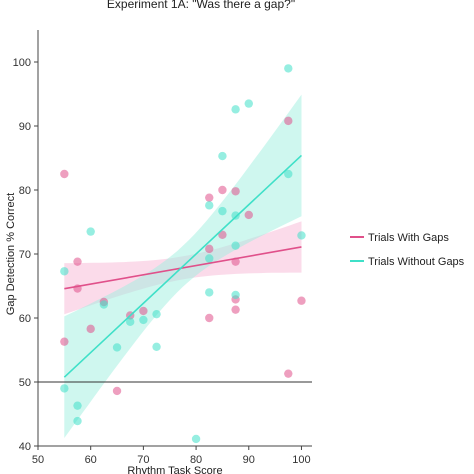 This screenshot has height=474, width=474. Describe the element at coordinates (201, 5) in the screenshot. I see `chart-title: Experiment 1A: "Was there a gap?"` at that location.